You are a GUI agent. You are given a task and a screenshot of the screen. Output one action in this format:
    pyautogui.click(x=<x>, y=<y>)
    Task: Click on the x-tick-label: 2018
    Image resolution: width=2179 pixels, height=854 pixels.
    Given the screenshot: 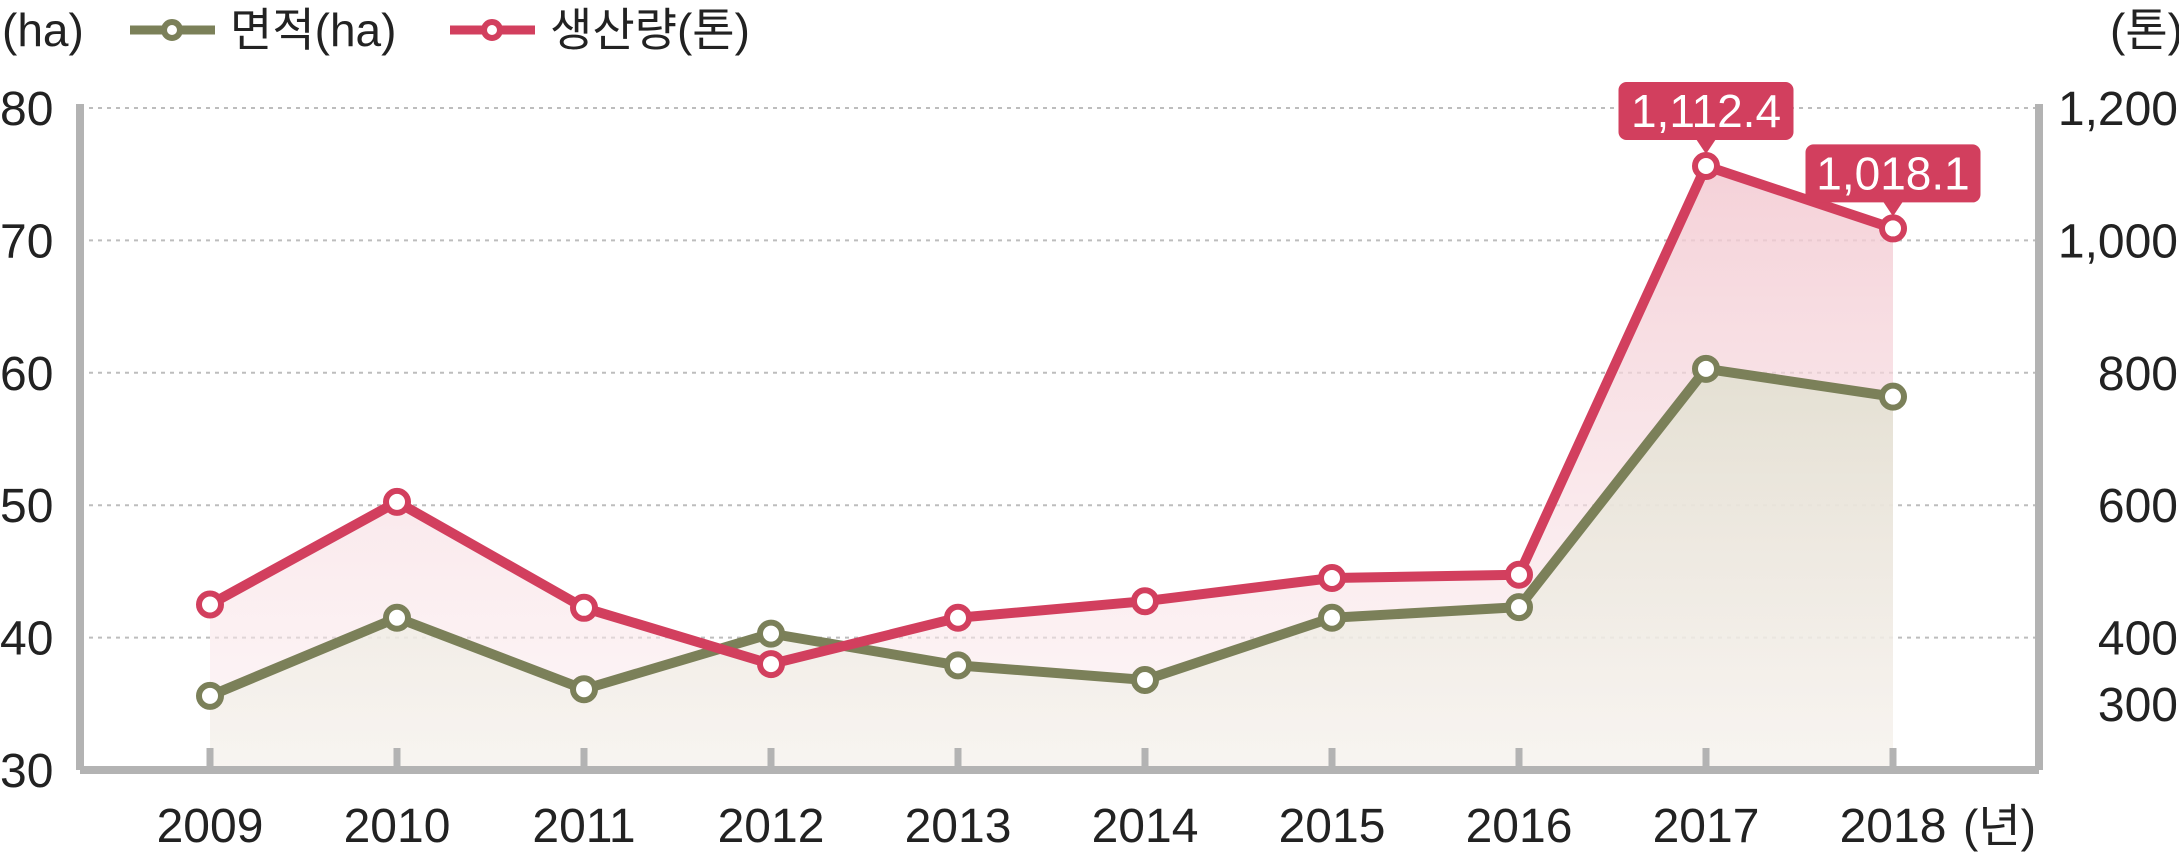 What is the action you would take?
    pyautogui.click(x=1893, y=826)
    